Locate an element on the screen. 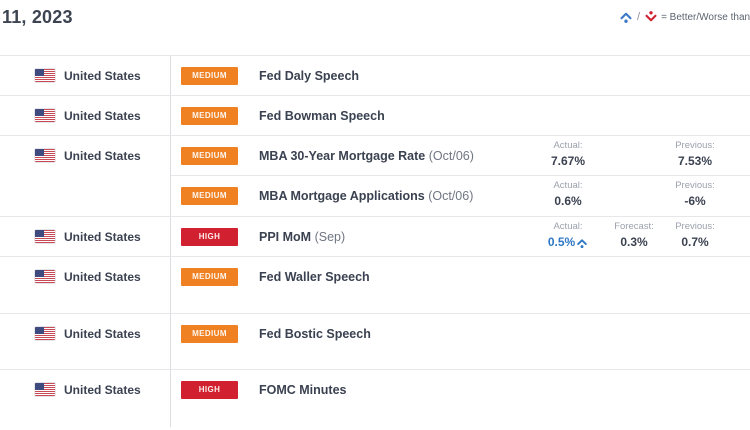 The height and width of the screenshot is (430, 750). event-row: MEDIUM Fed Bowman Speech is located at coordinates (460, 115).